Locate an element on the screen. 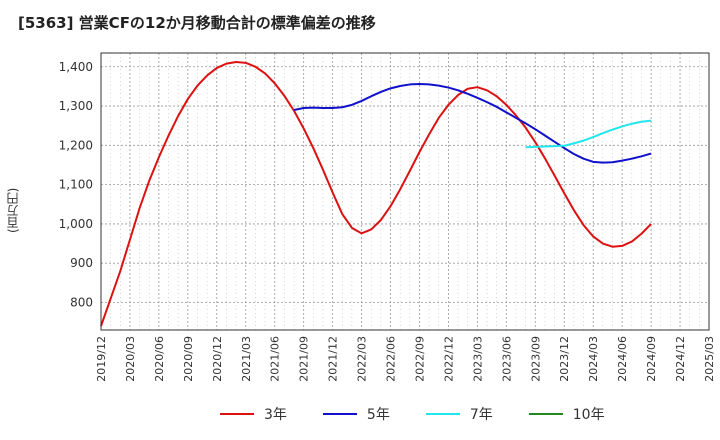 This screenshot has height=440, width=720. y-tick-labels: 800 900 1,000 1,100 1,200 1,300 1,400 is located at coordinates (76, 185).